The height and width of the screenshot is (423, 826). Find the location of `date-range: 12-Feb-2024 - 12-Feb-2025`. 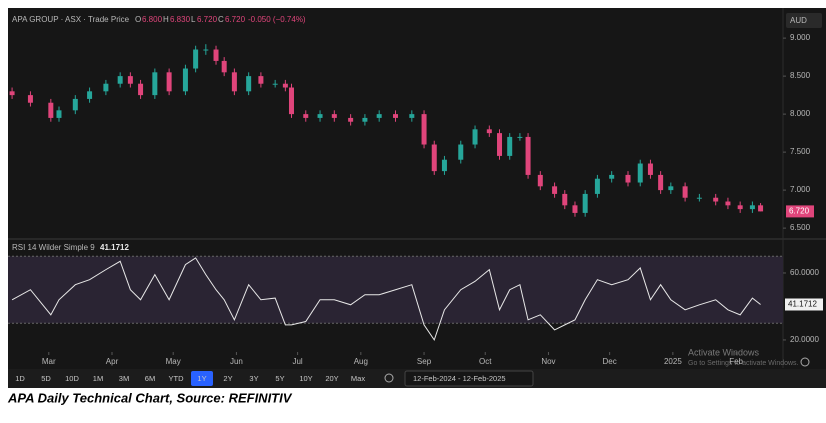

date-range: 12-Feb-2024 - 12-Feb-2025 is located at coordinates (459, 378).